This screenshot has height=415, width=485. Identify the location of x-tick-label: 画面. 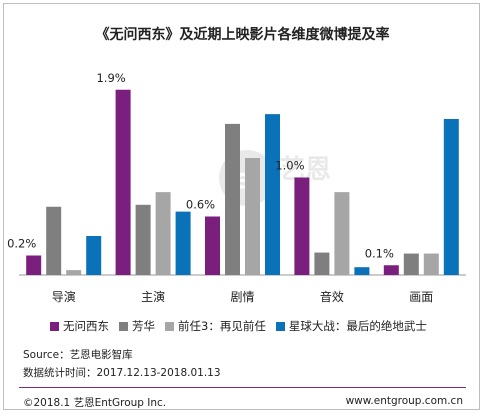
(421, 297).